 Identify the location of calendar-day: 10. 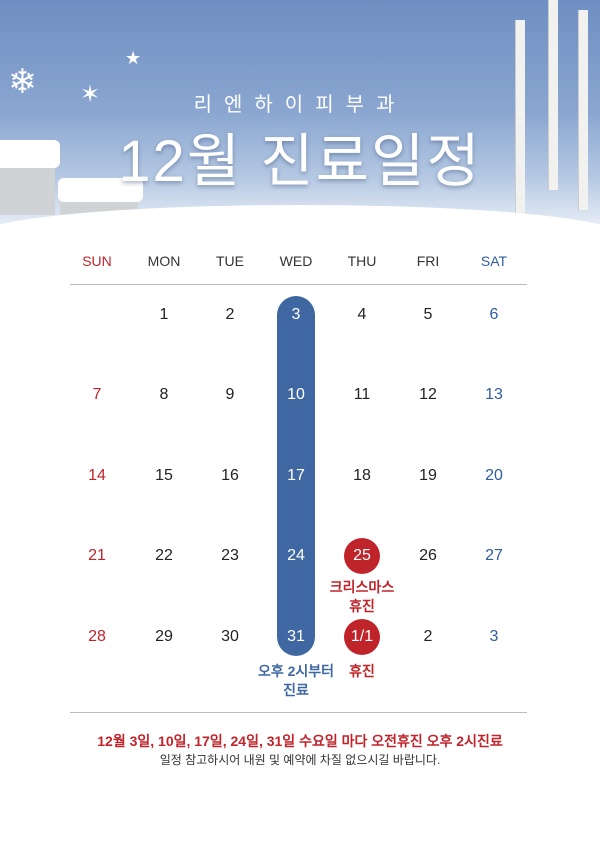
(296, 394).